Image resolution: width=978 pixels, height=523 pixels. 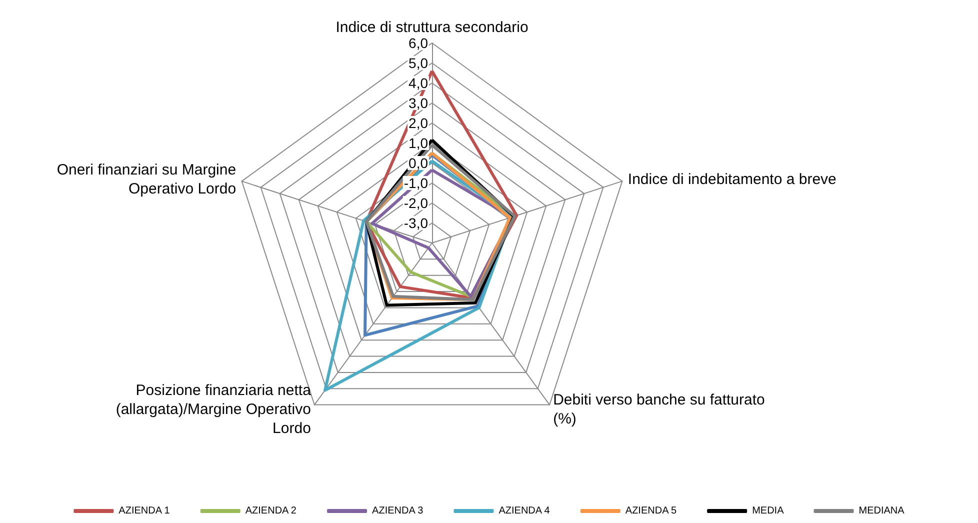 I want to click on y-tick-label: 5,0, so click(x=418, y=63).